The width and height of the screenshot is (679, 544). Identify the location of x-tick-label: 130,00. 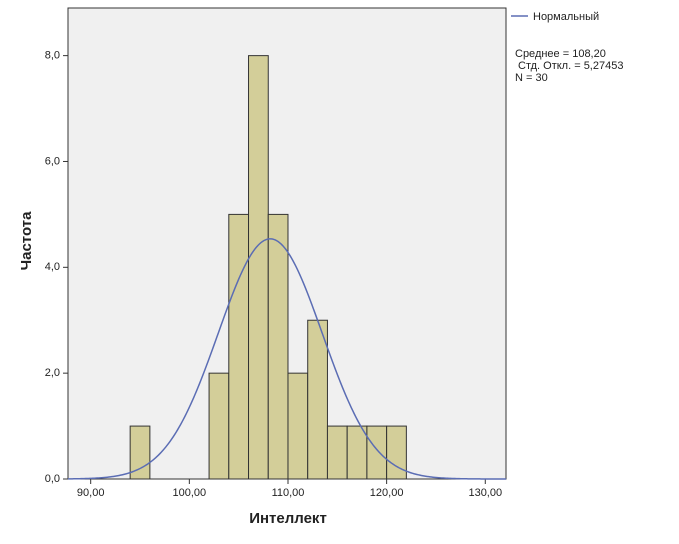
(485, 493).